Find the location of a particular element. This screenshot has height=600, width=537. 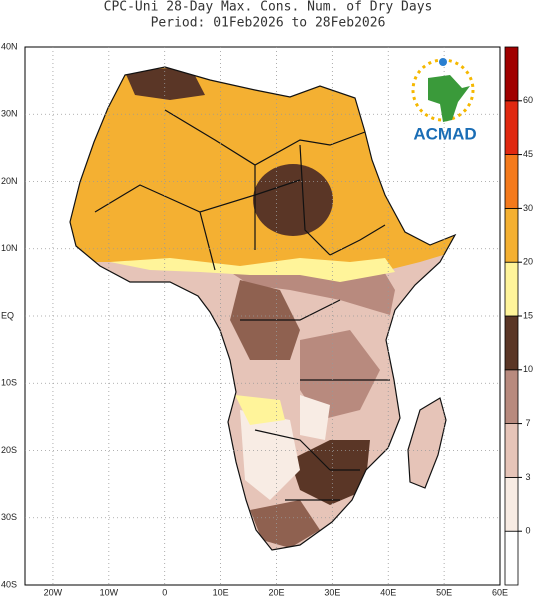

x-tick-label: 40E is located at coordinates (388, 592).